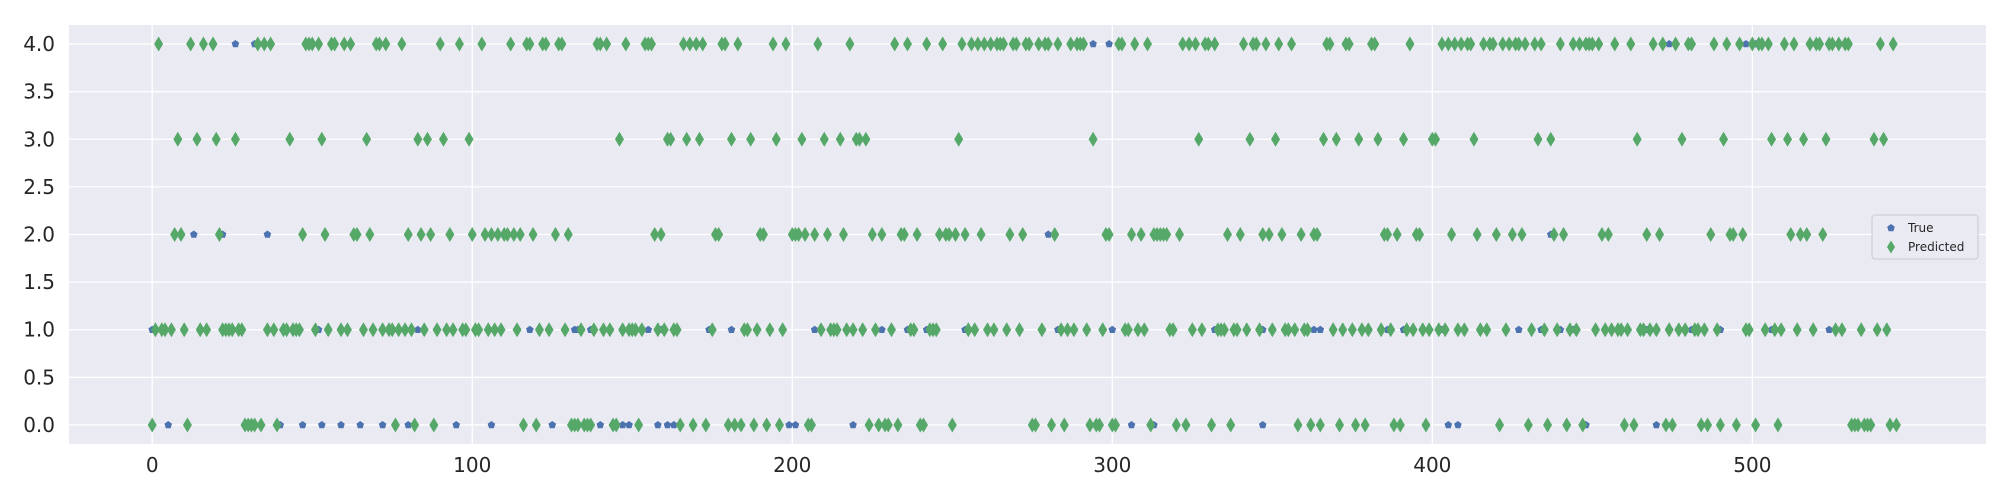 This screenshot has height=500, width=2000. Describe the element at coordinates (472, 465) in the screenshot. I see `x-tick-label: 100` at that location.